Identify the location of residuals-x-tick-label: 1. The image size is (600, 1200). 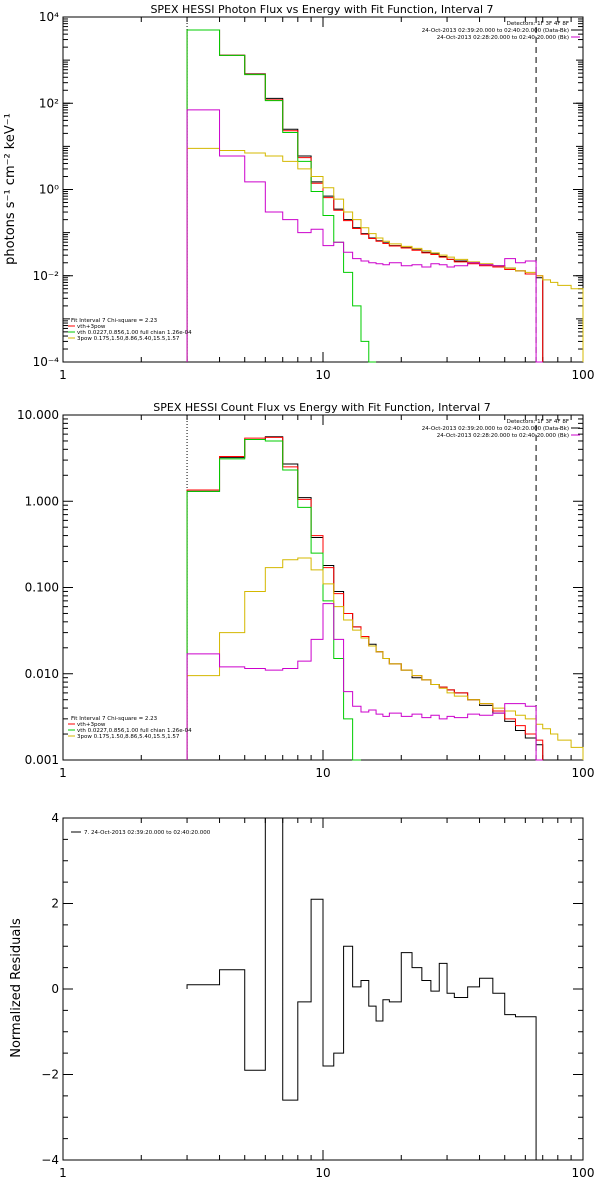
(63, 1173).